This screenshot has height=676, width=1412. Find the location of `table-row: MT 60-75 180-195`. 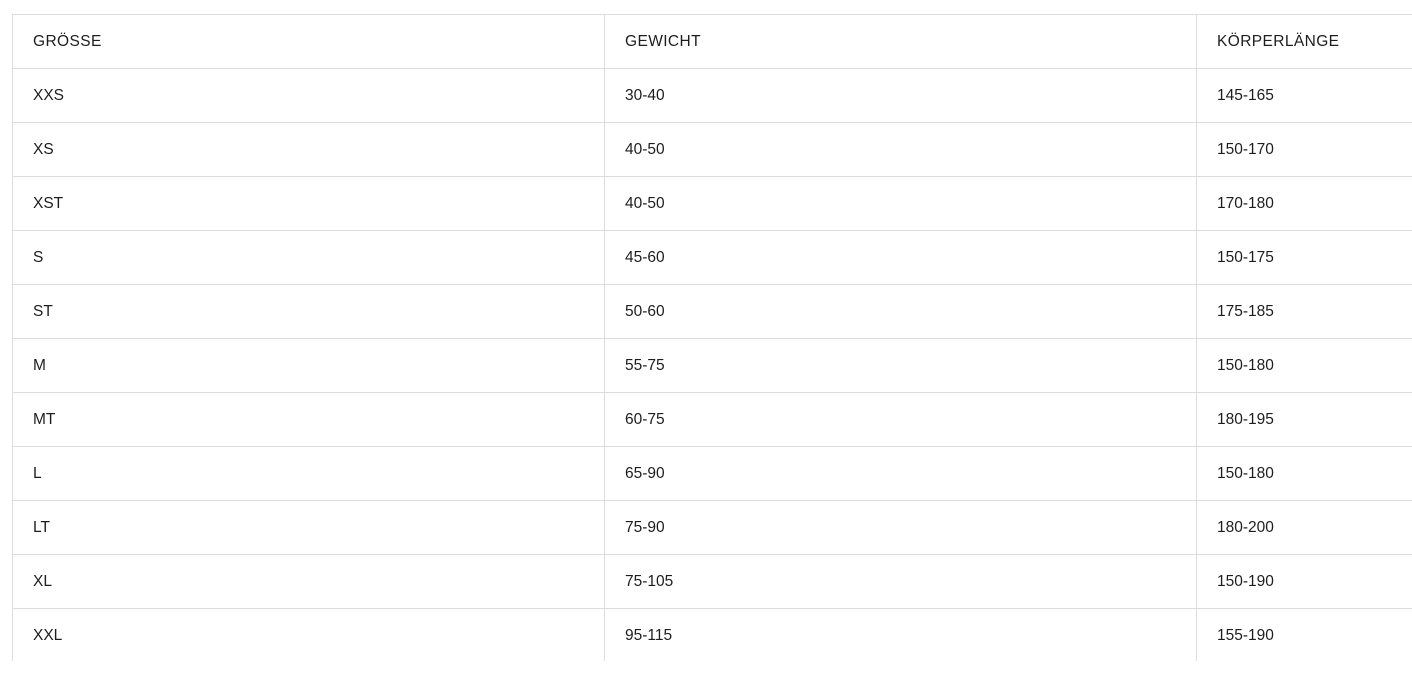

table-row: MT 60-75 180-195 is located at coordinates (712, 419).